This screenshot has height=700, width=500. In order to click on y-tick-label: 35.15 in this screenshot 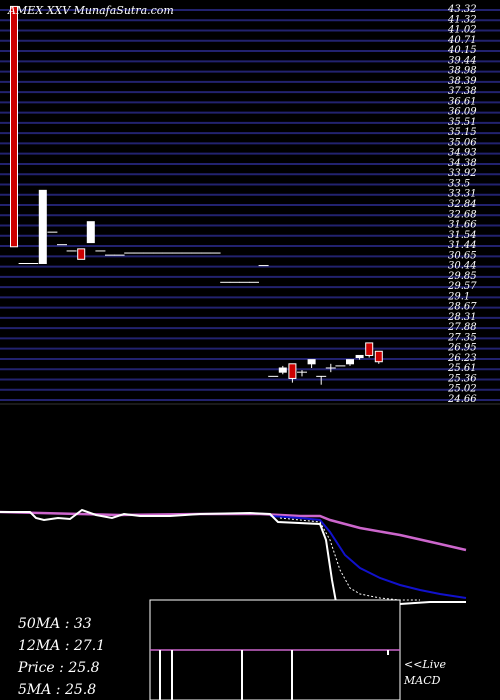, I will do `click(462, 132)`.